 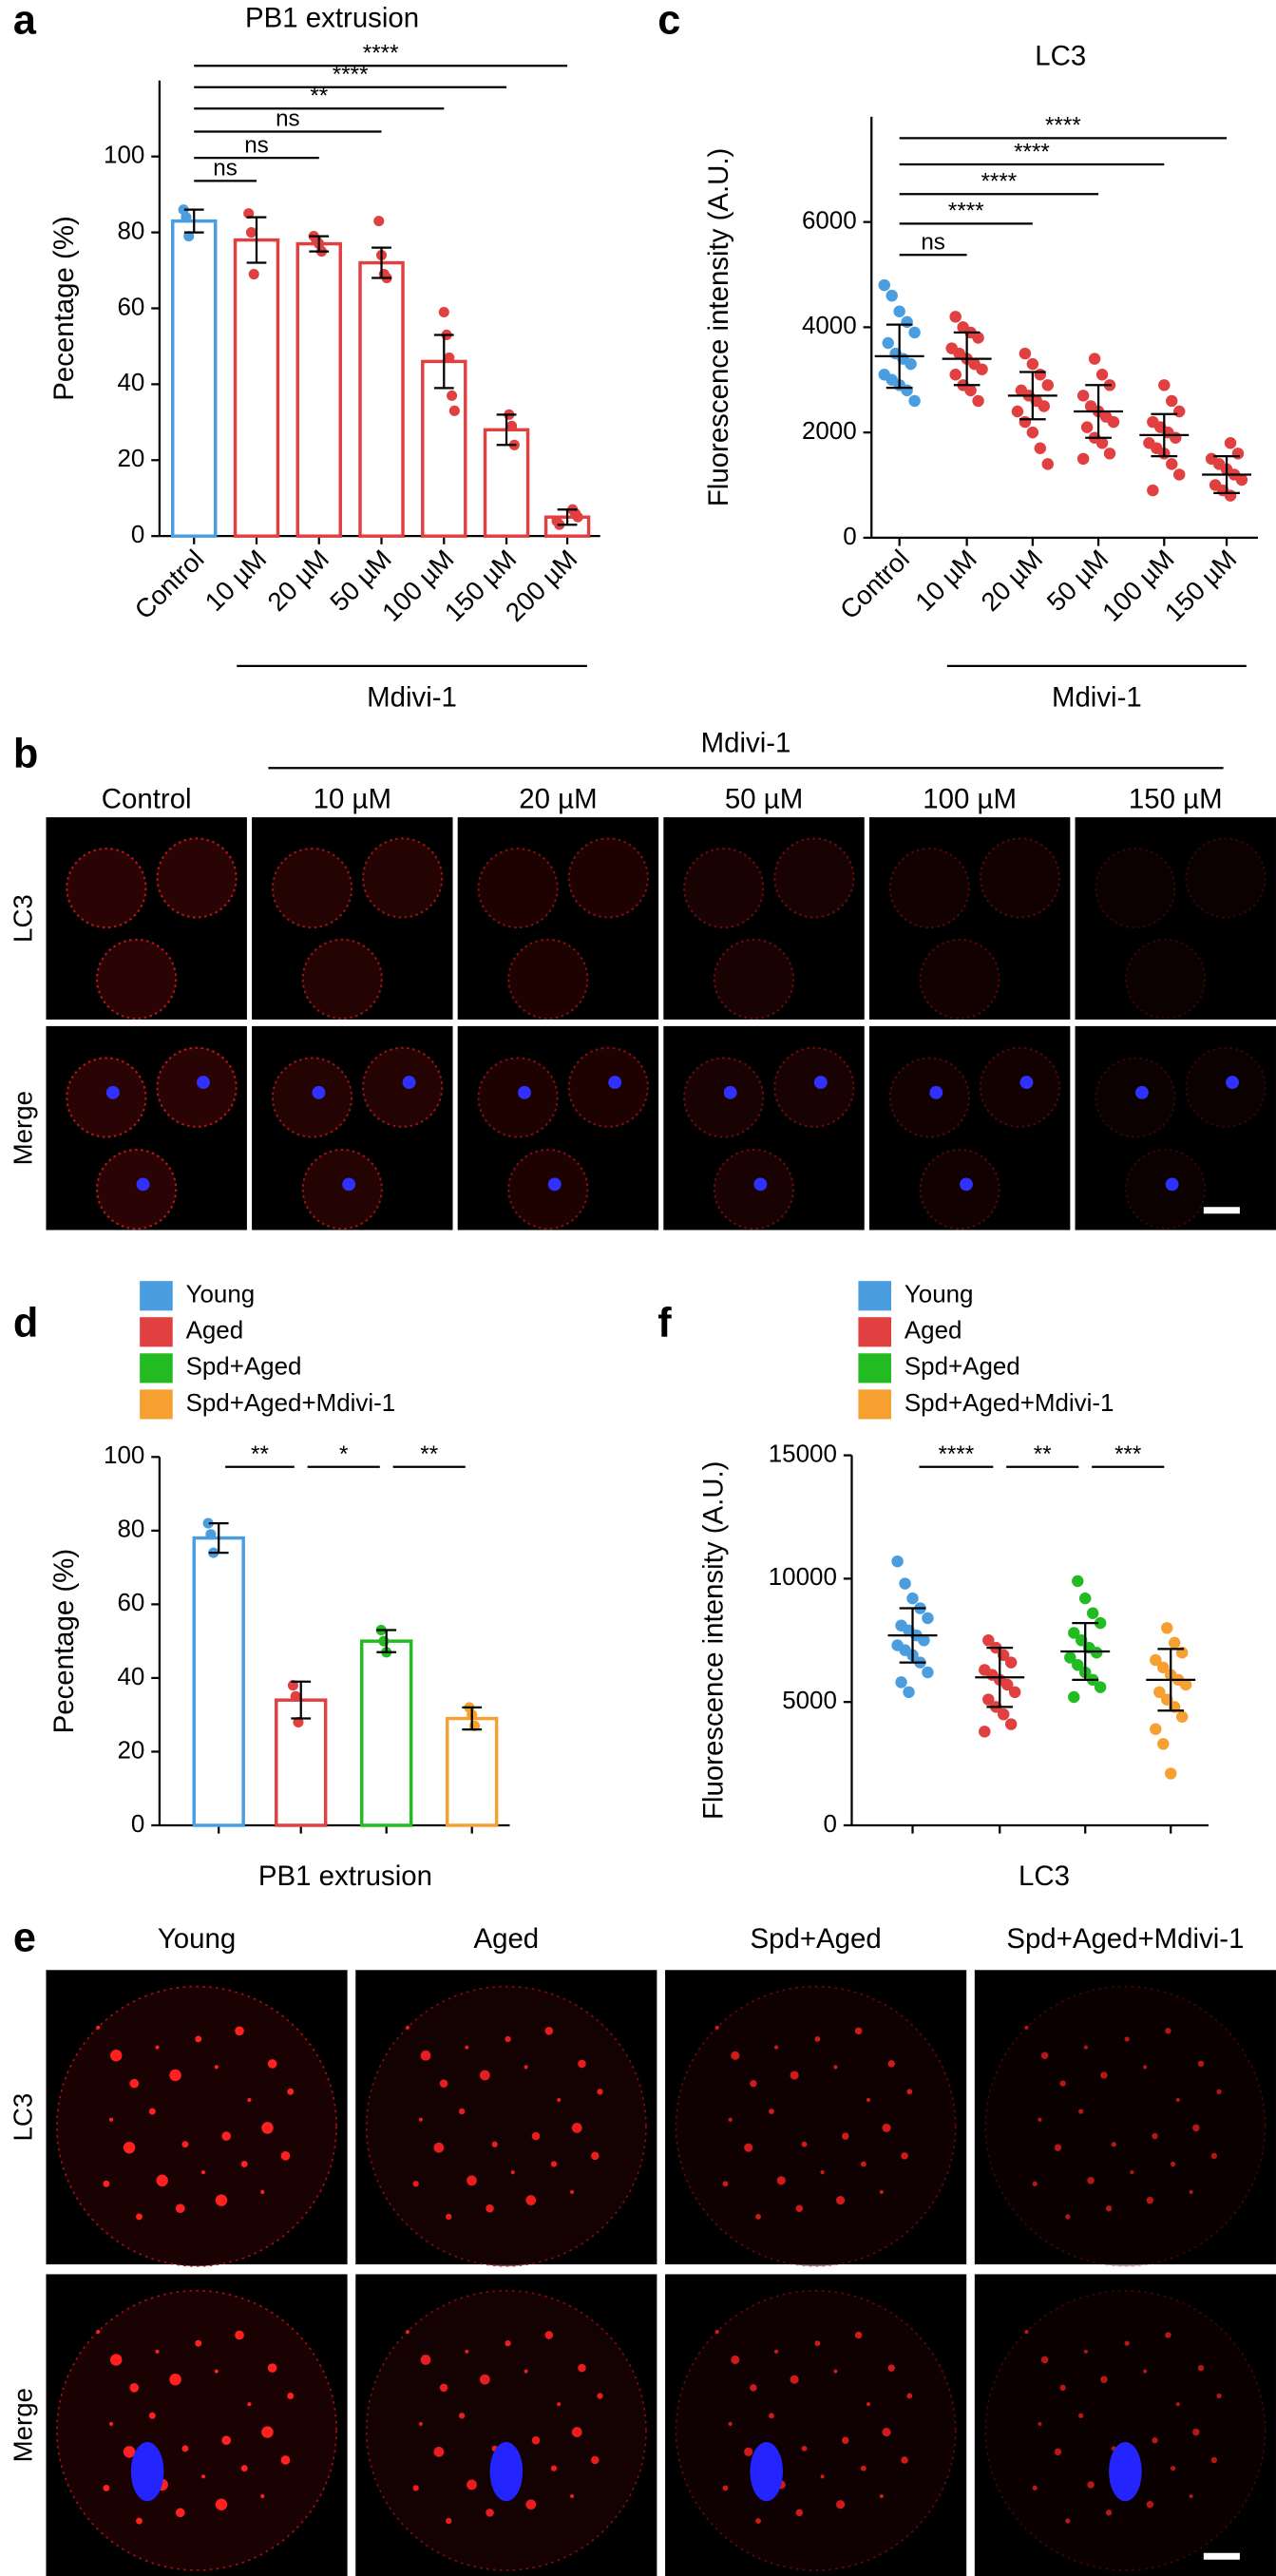 What do you see at coordinates (970, 799) in the screenshot?
I see `column-label: 100 µM` at bounding box center [970, 799].